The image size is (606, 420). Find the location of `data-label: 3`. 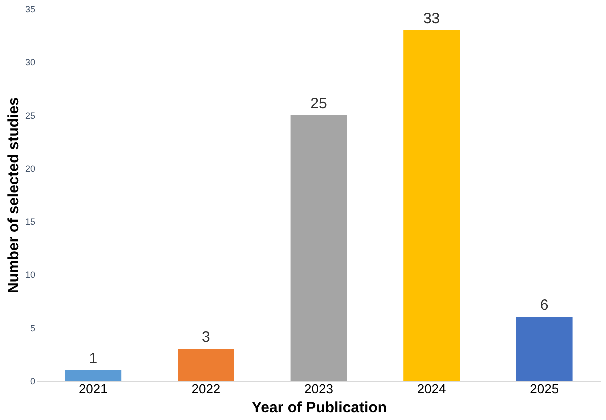

data-label: 3 is located at coordinates (206, 337).